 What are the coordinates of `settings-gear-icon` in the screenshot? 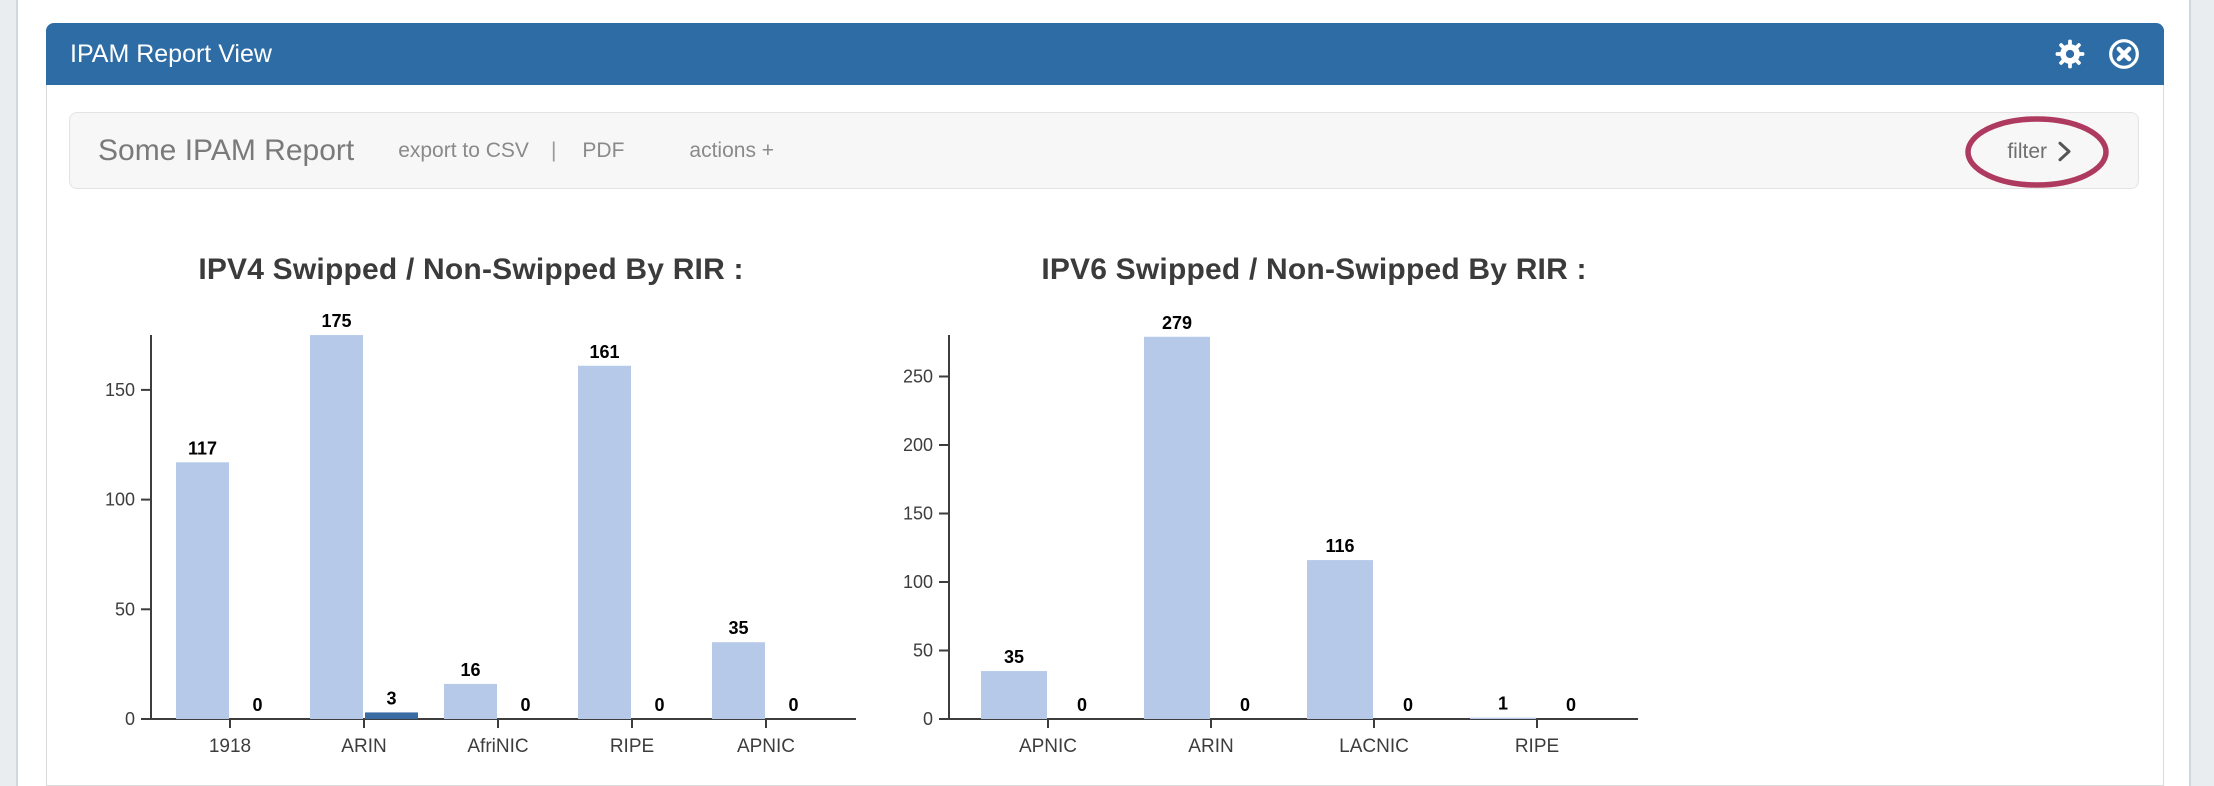 It's located at (2070, 54).